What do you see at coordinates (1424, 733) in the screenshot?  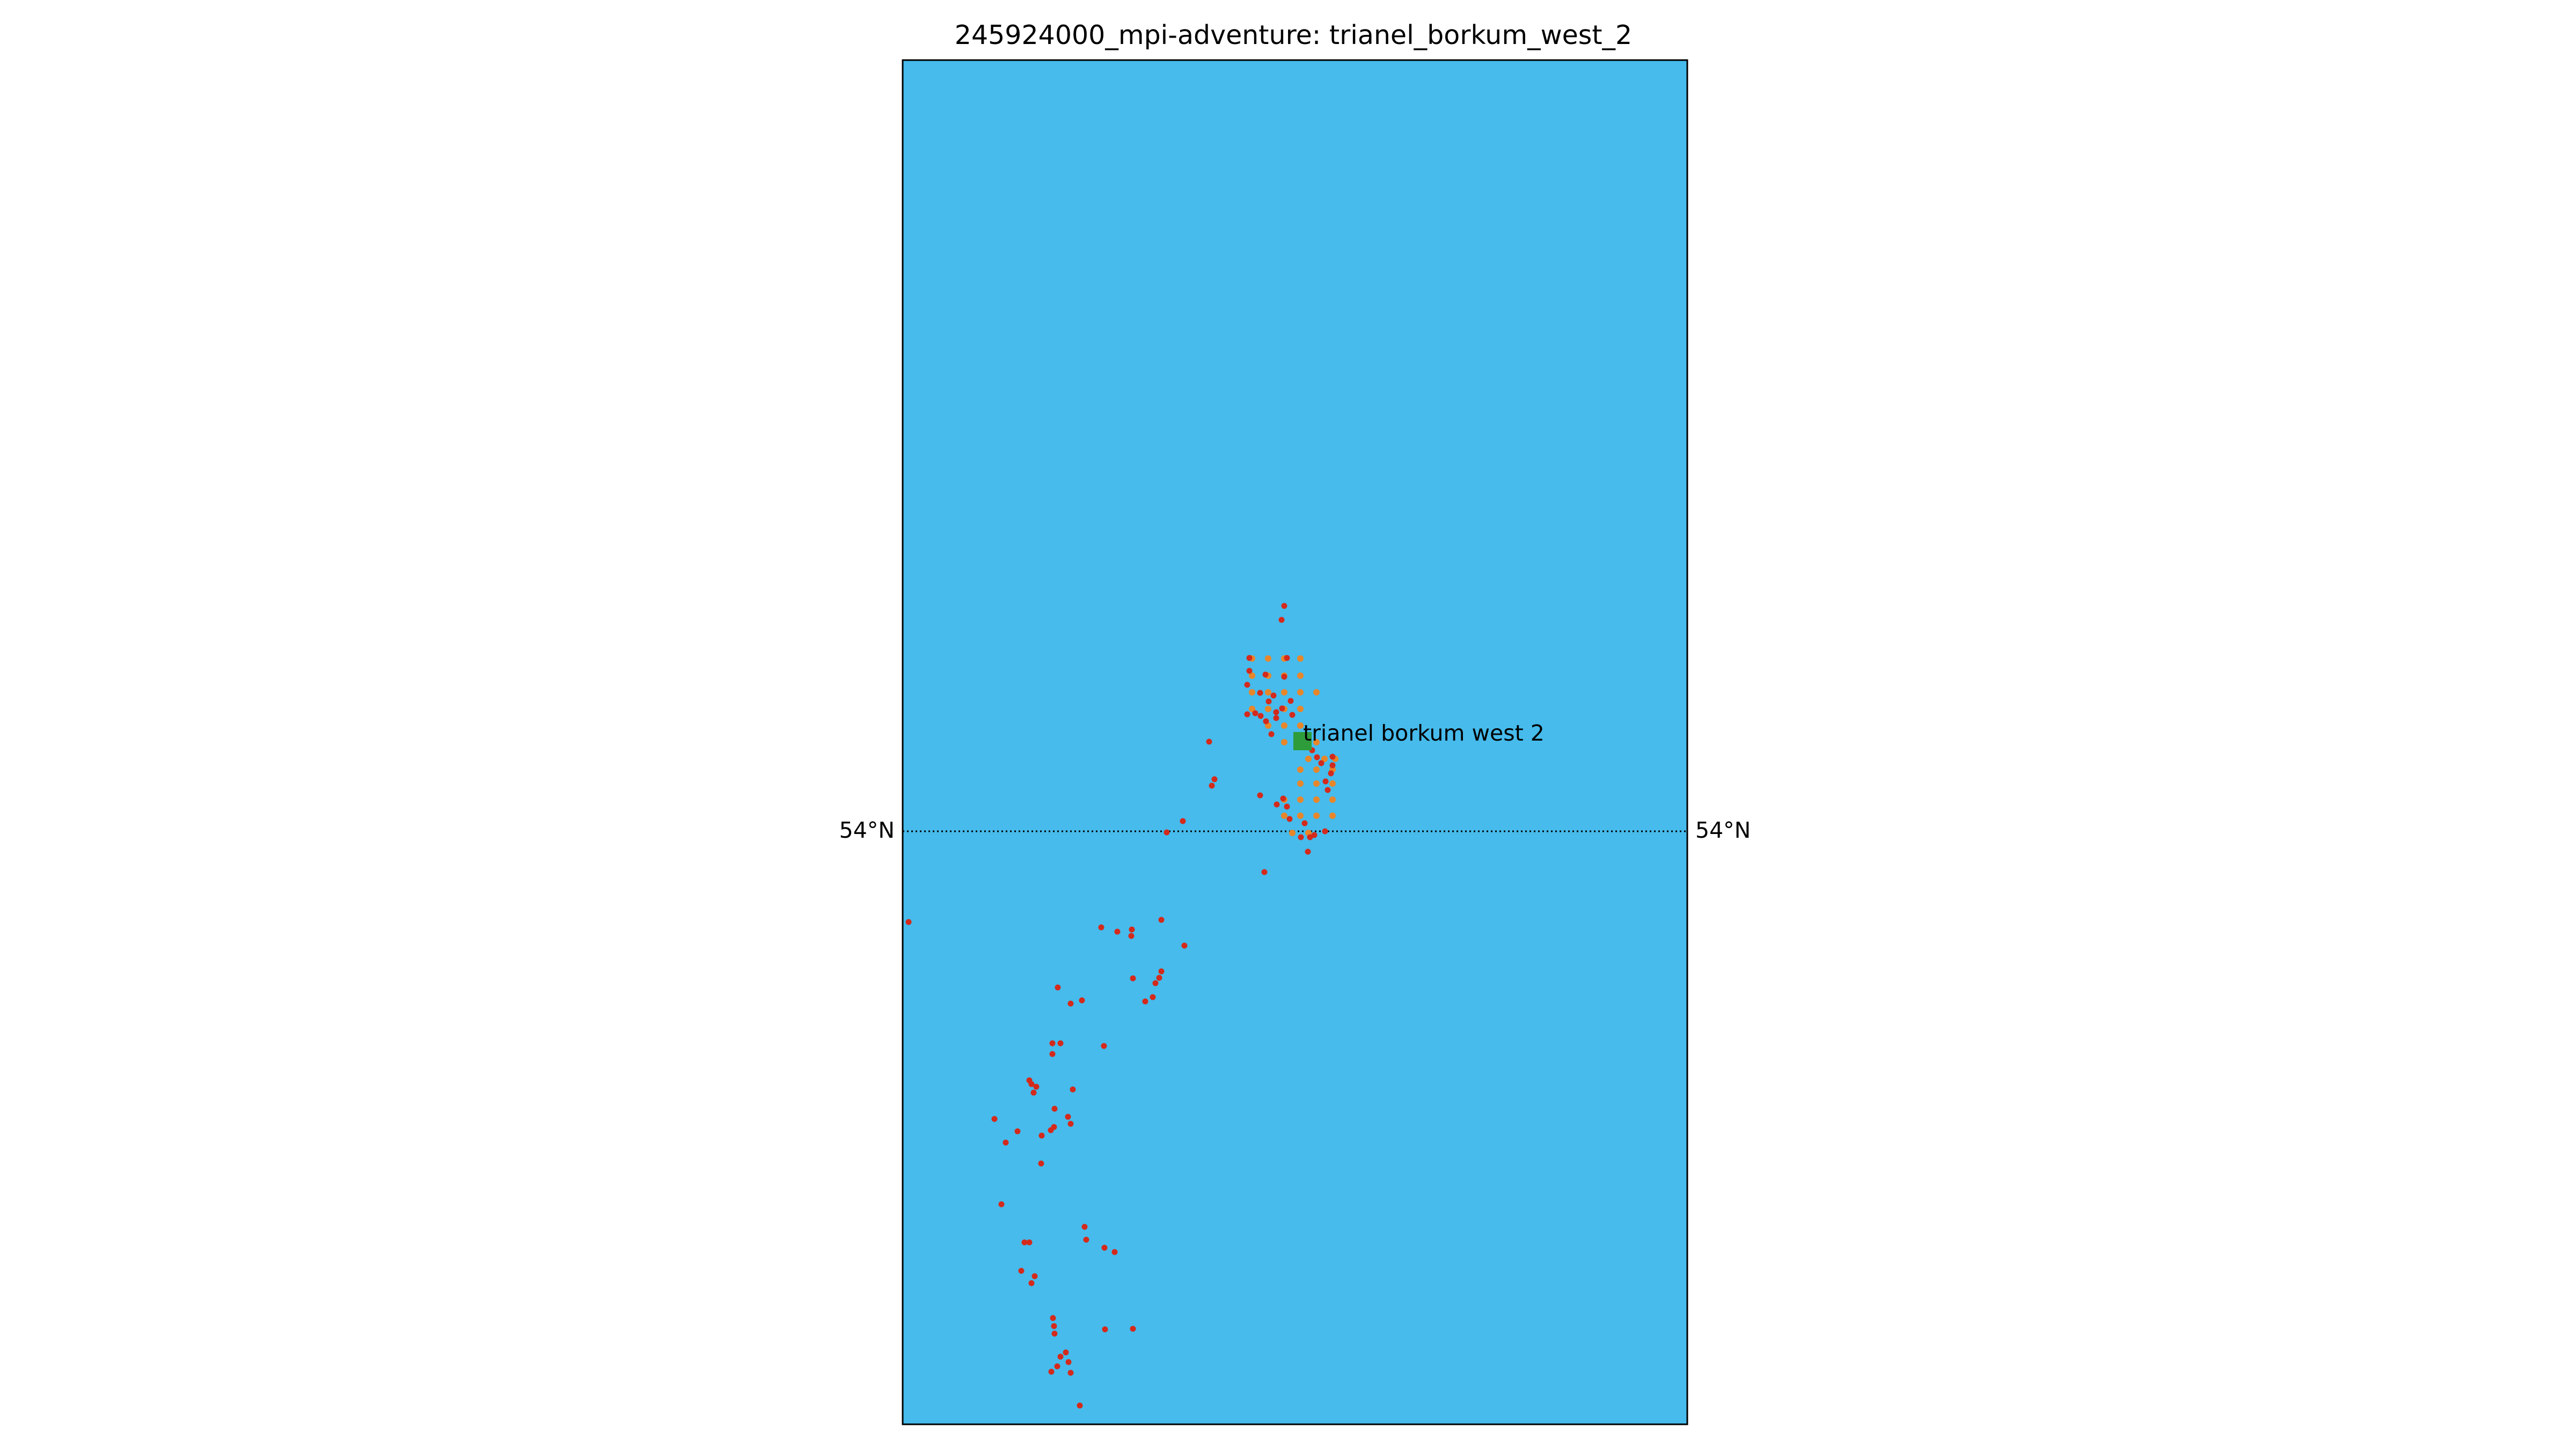 I see `site-label: trianel borkum west 2` at bounding box center [1424, 733].